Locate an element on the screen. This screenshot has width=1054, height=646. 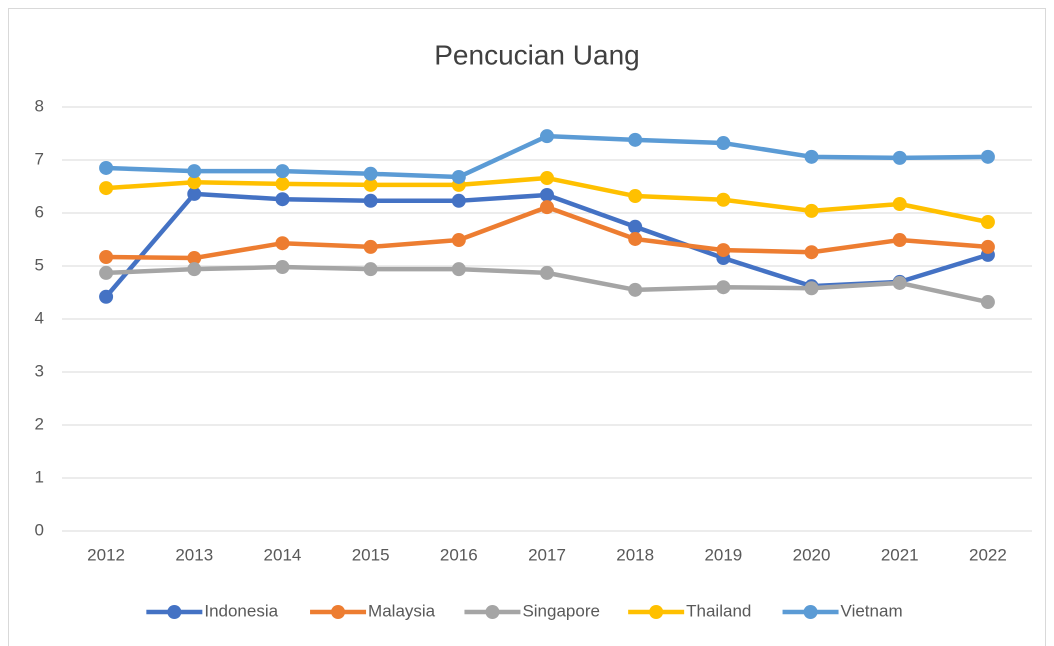
y-tick-label: 5 is located at coordinates (39, 264).